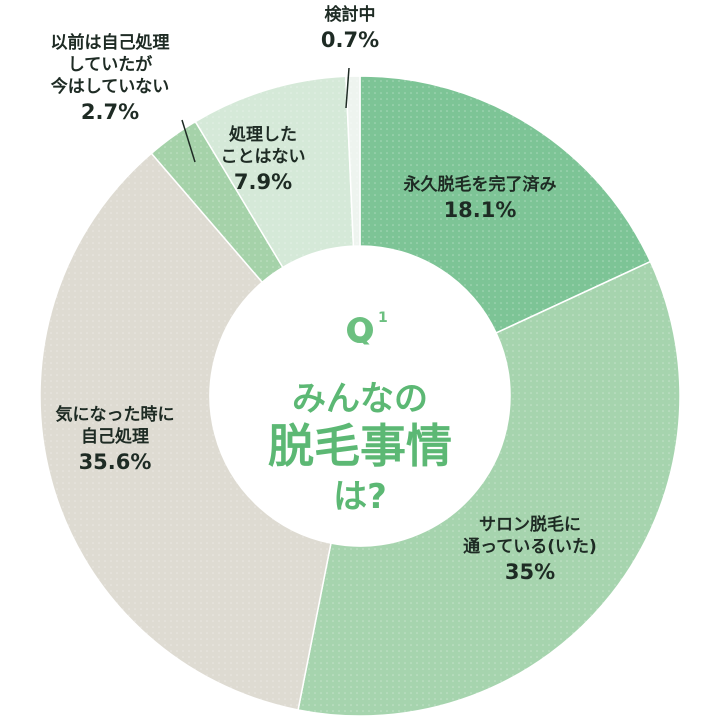 Image resolution: width=720 pixels, height=720 pixels. I want to click on slice-label-line: 以前は自己処理, so click(110, 42).